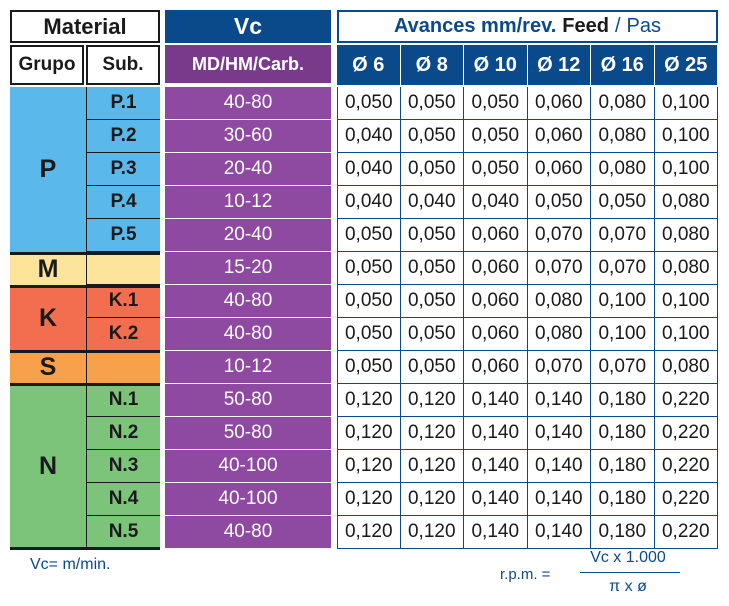 The height and width of the screenshot is (606, 729). What do you see at coordinates (248, 136) in the screenshot?
I see `vc-cell: 30-60` at bounding box center [248, 136].